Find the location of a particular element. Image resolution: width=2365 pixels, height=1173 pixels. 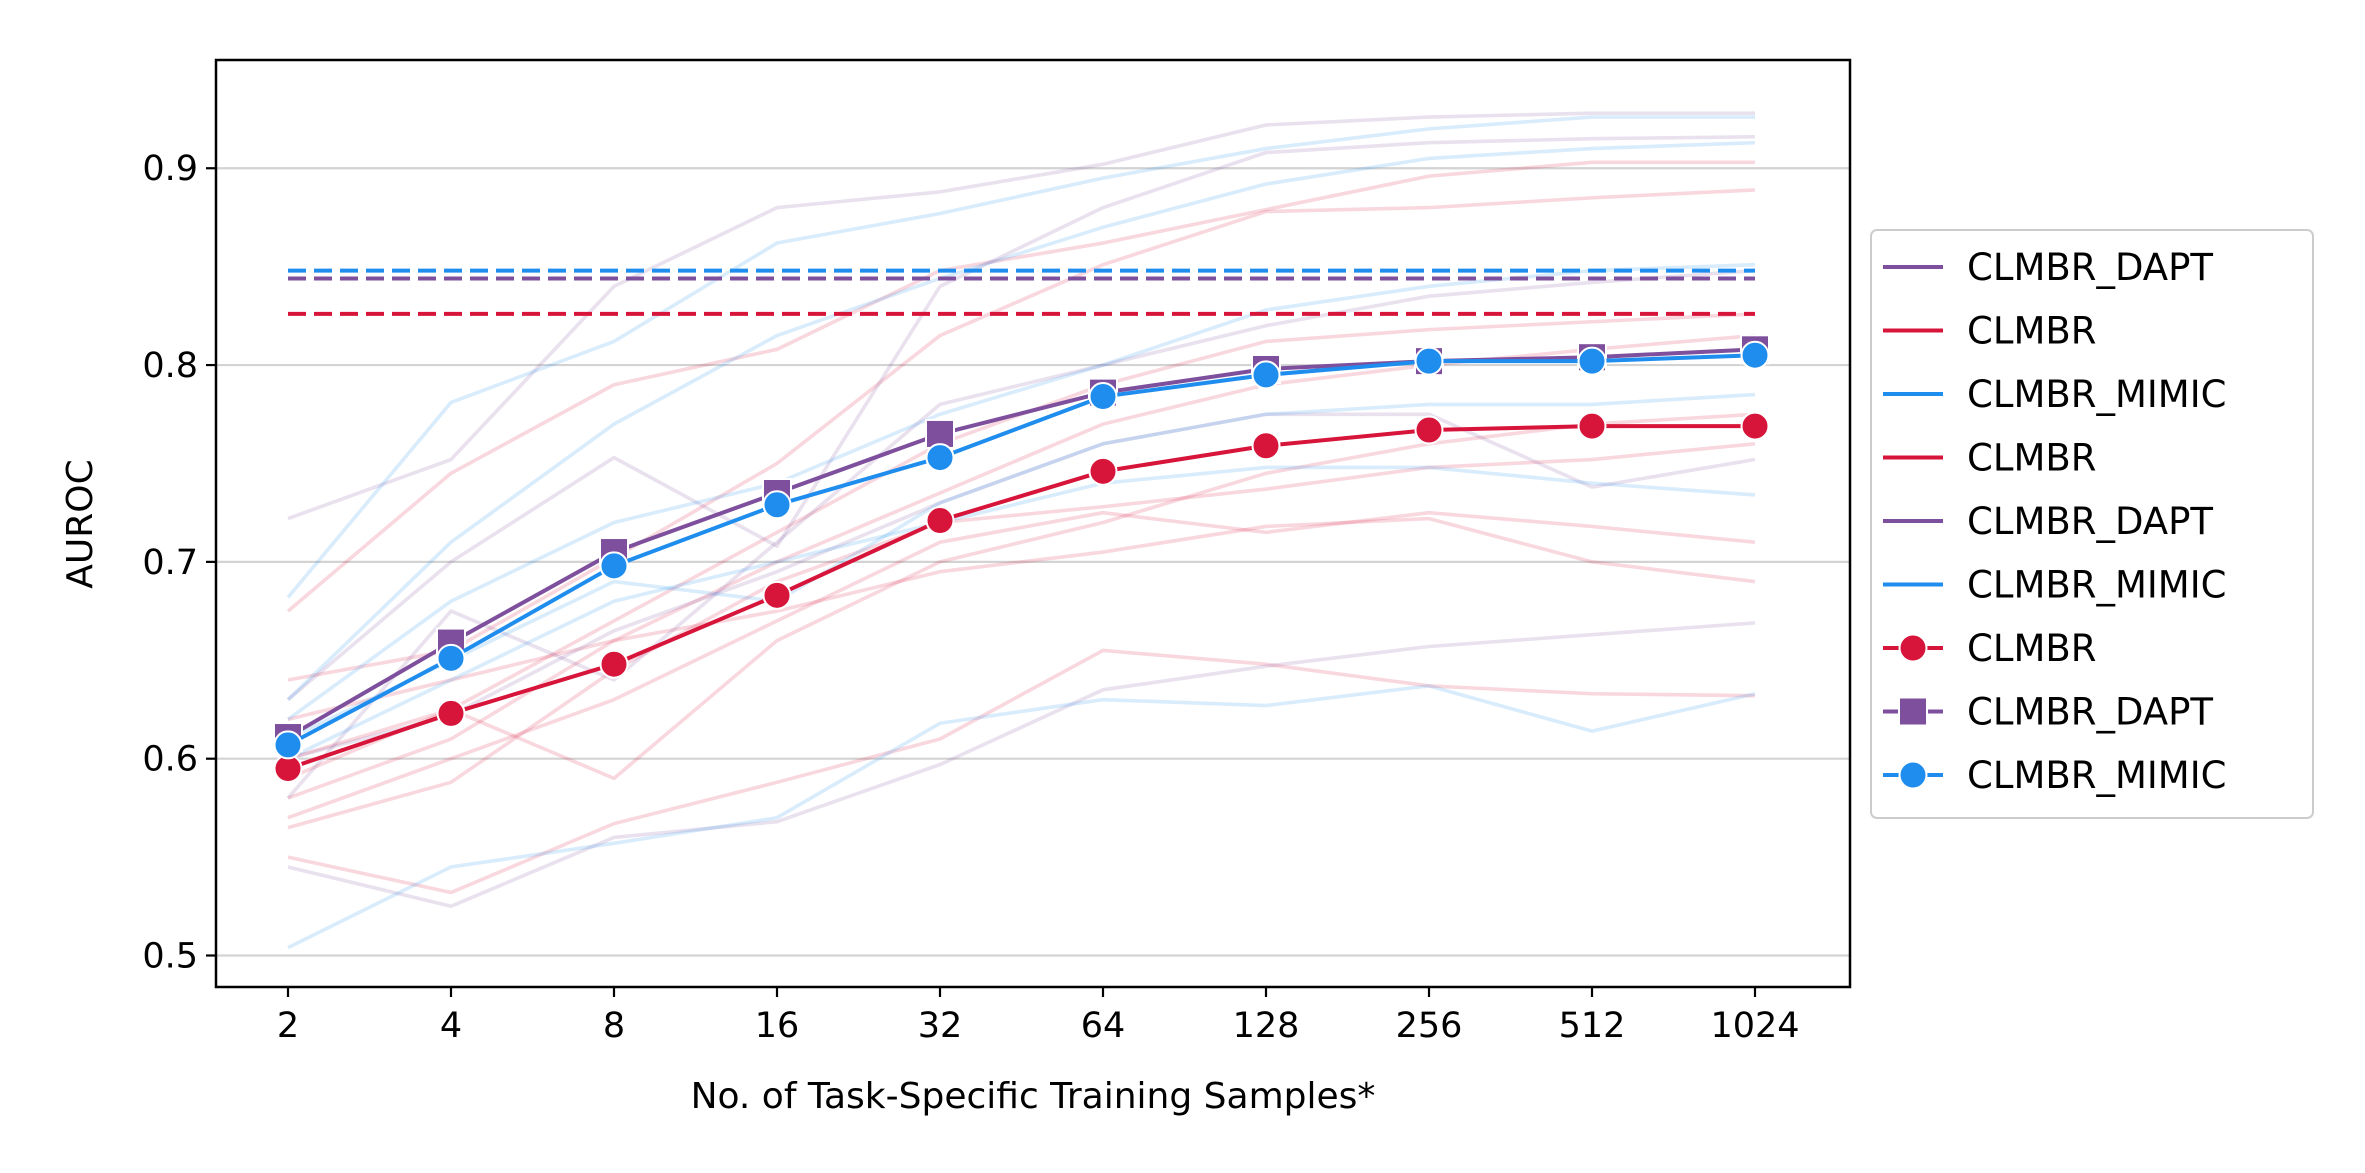

x-tick-label: 16 is located at coordinates (777, 1026).